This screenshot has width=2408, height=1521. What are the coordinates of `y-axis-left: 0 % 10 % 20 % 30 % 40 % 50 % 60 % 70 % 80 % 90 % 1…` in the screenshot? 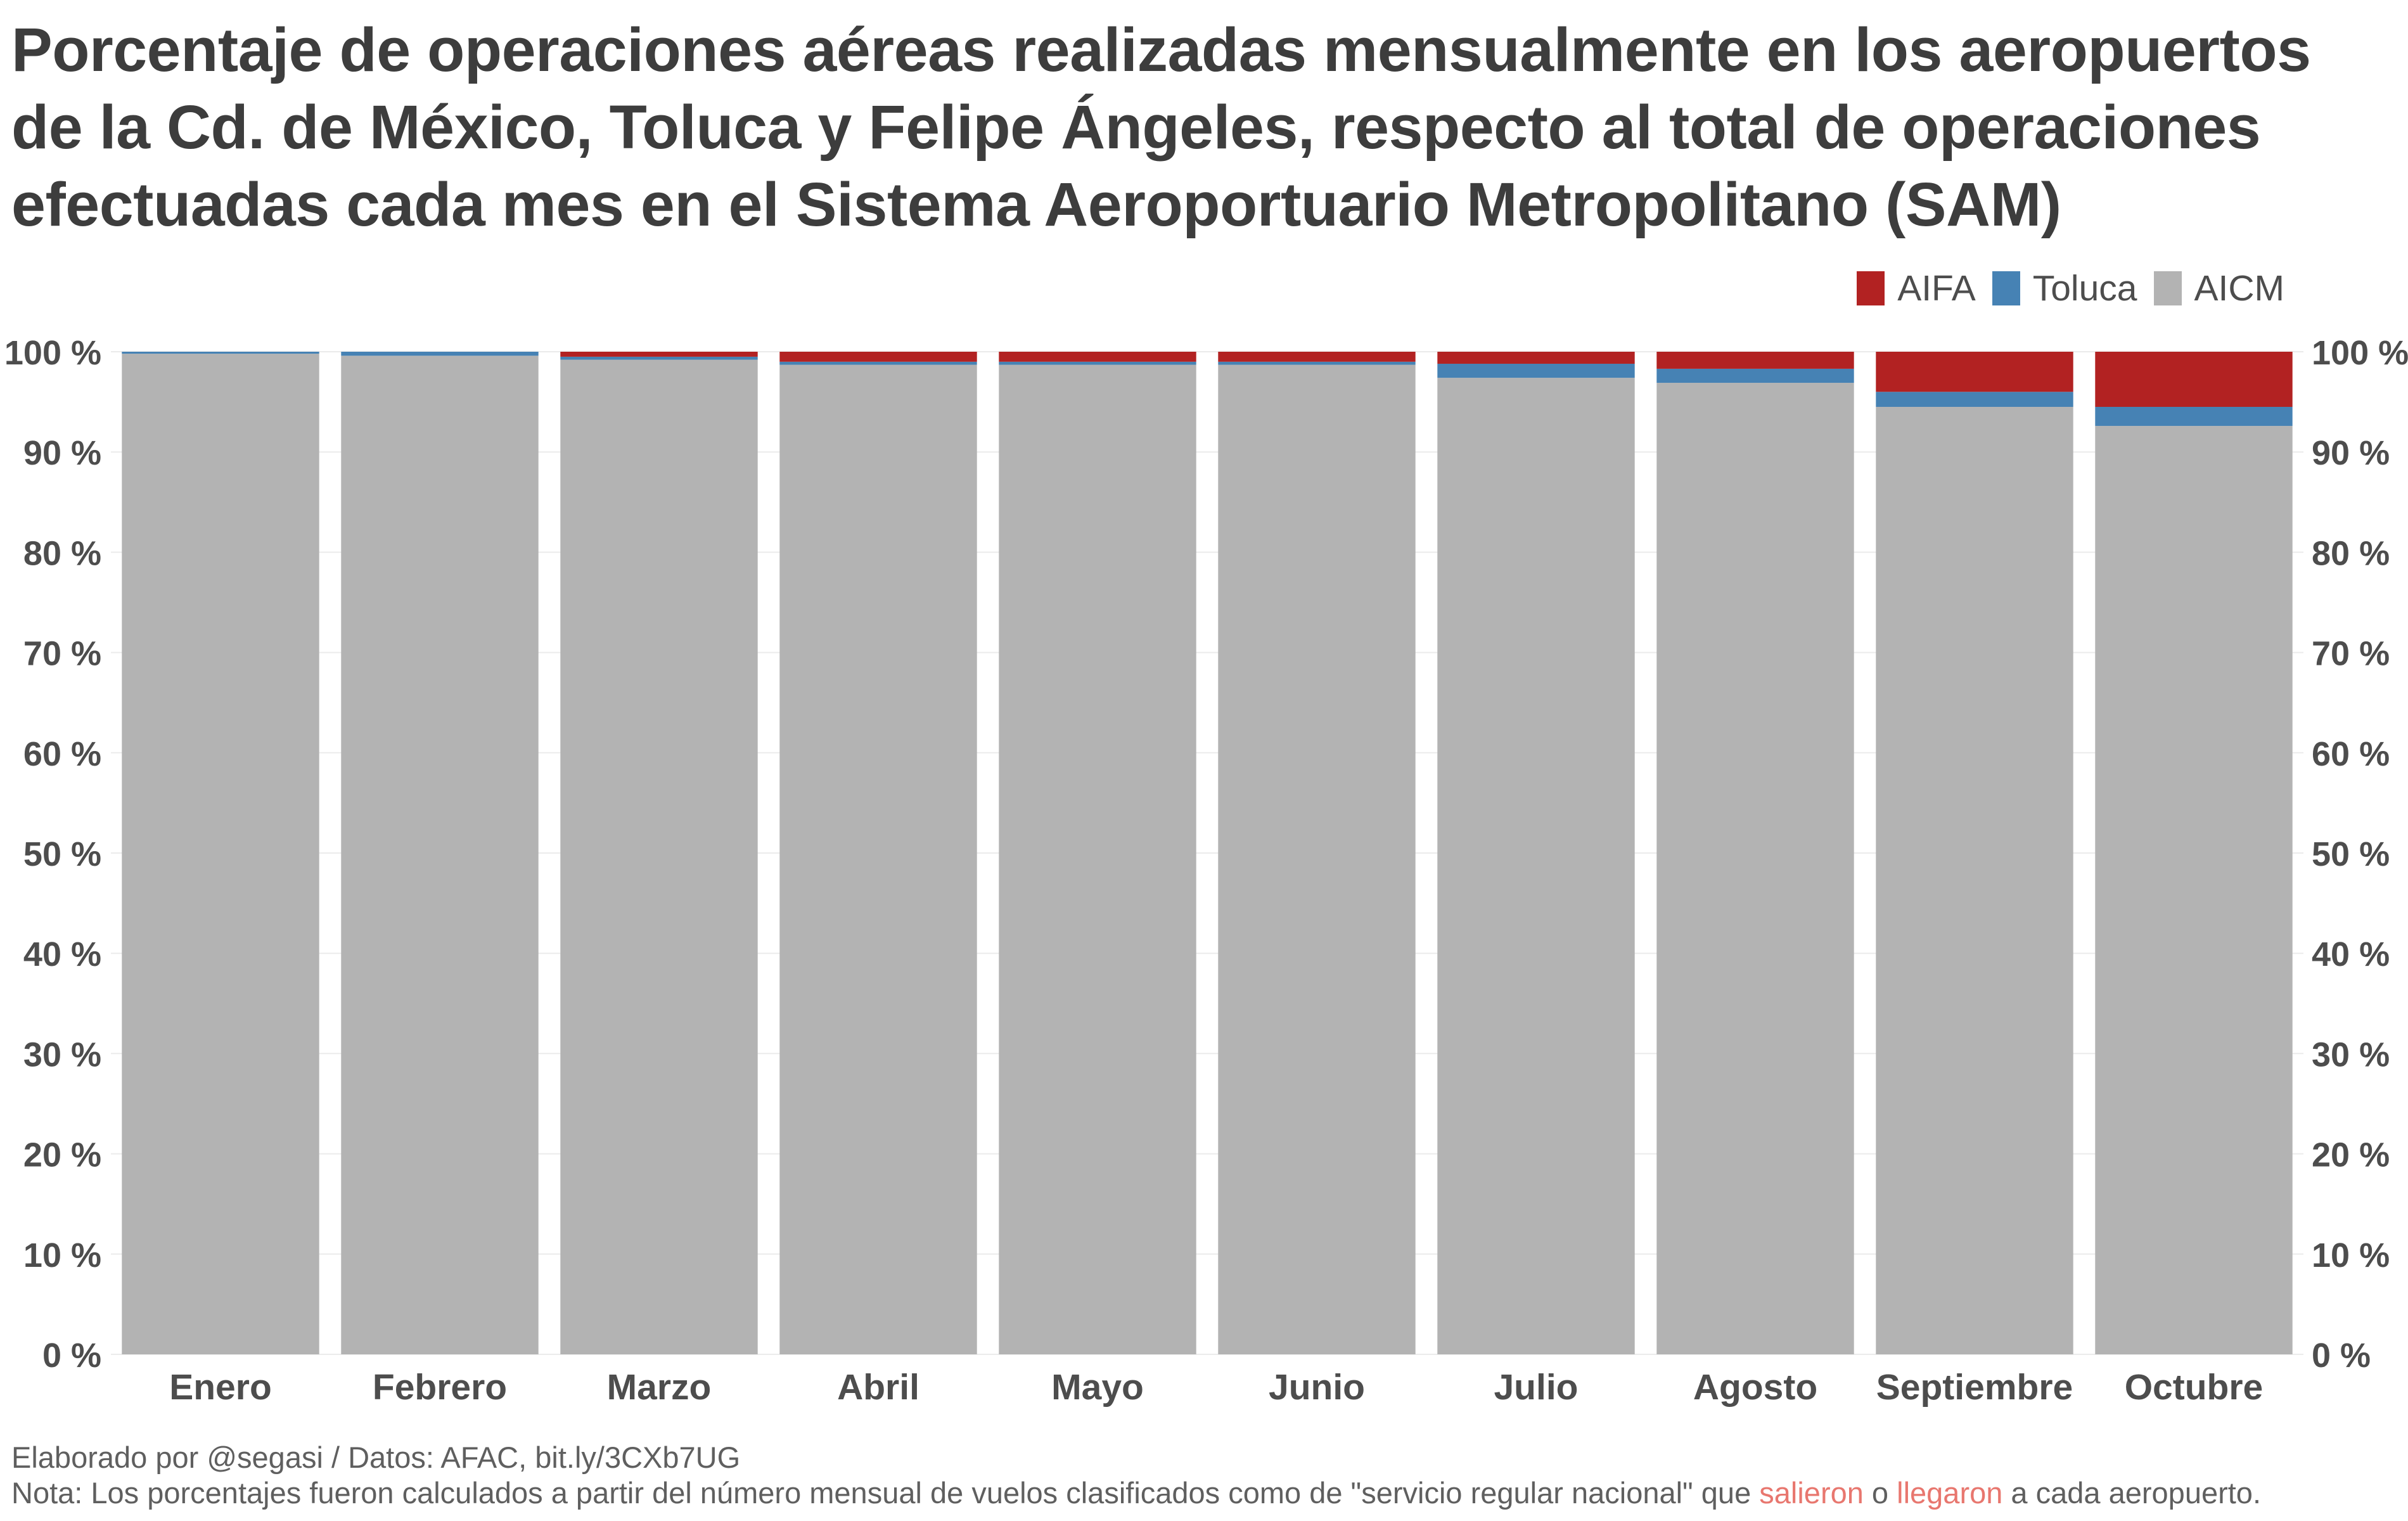 It's located at (52, 855).